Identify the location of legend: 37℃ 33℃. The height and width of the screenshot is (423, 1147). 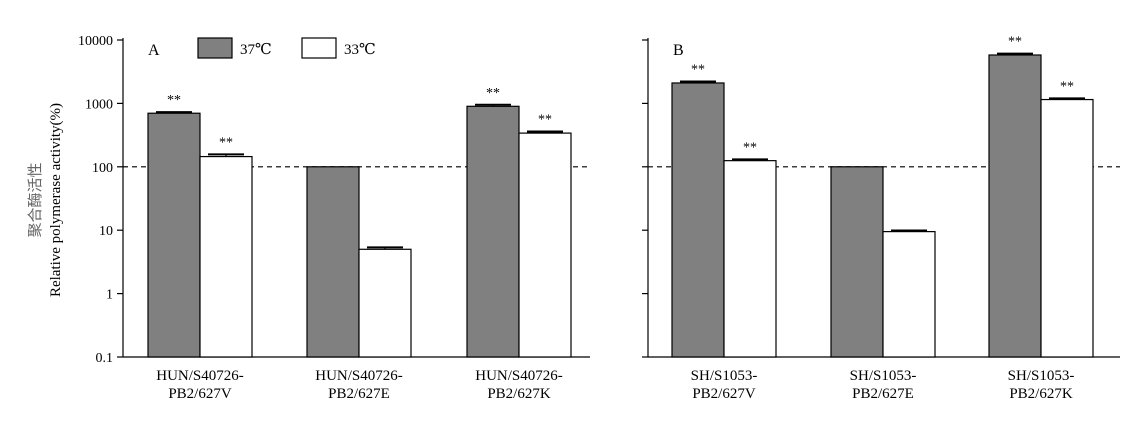
(286, 48).